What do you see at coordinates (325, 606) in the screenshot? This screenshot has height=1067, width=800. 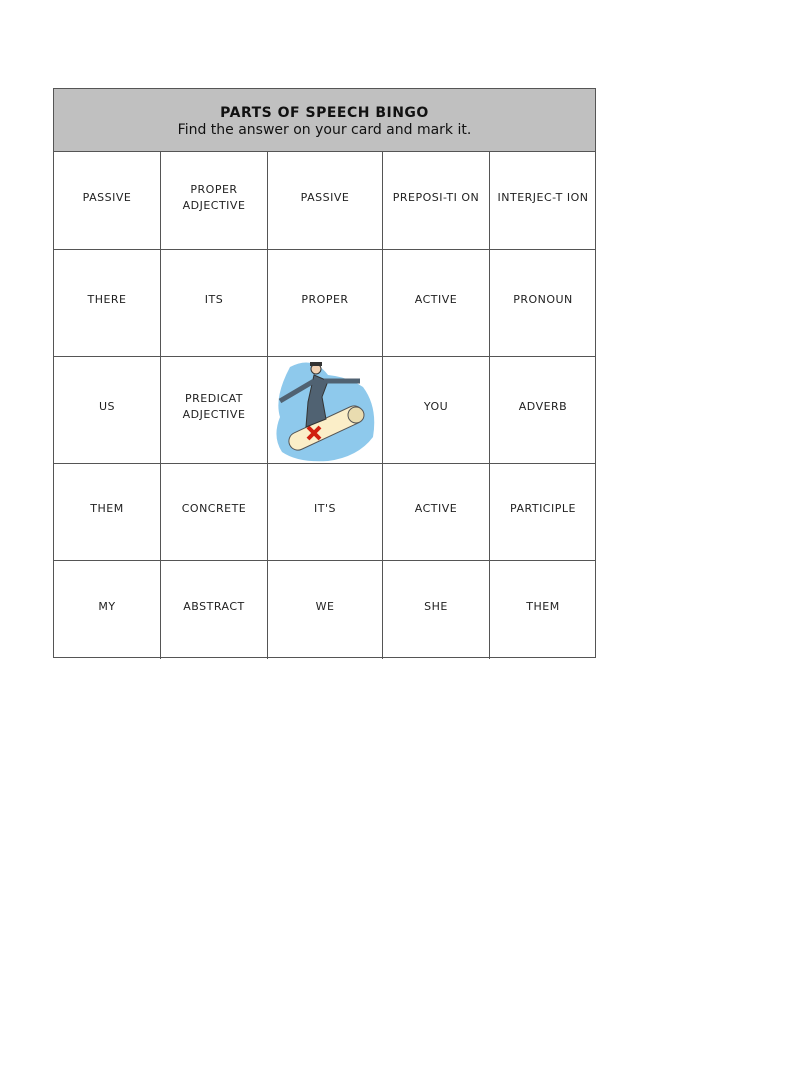 I see `bingo-cell-text: WE` at bounding box center [325, 606].